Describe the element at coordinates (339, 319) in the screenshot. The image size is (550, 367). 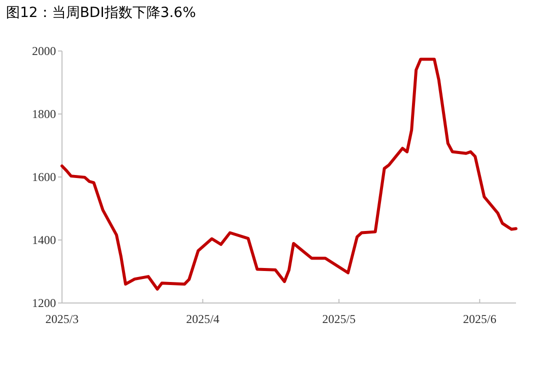
I see `xtick-label: 2025/5` at that location.